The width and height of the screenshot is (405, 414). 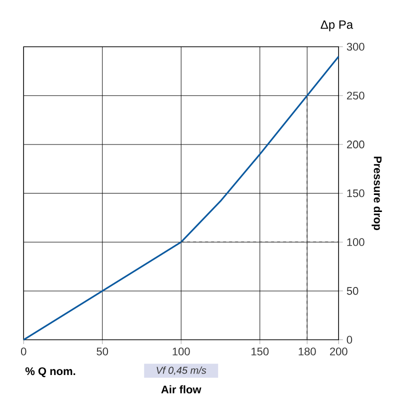 What do you see at coordinates (377, 193) in the screenshot?
I see `y-axis-title: Pressure drop` at bounding box center [377, 193].